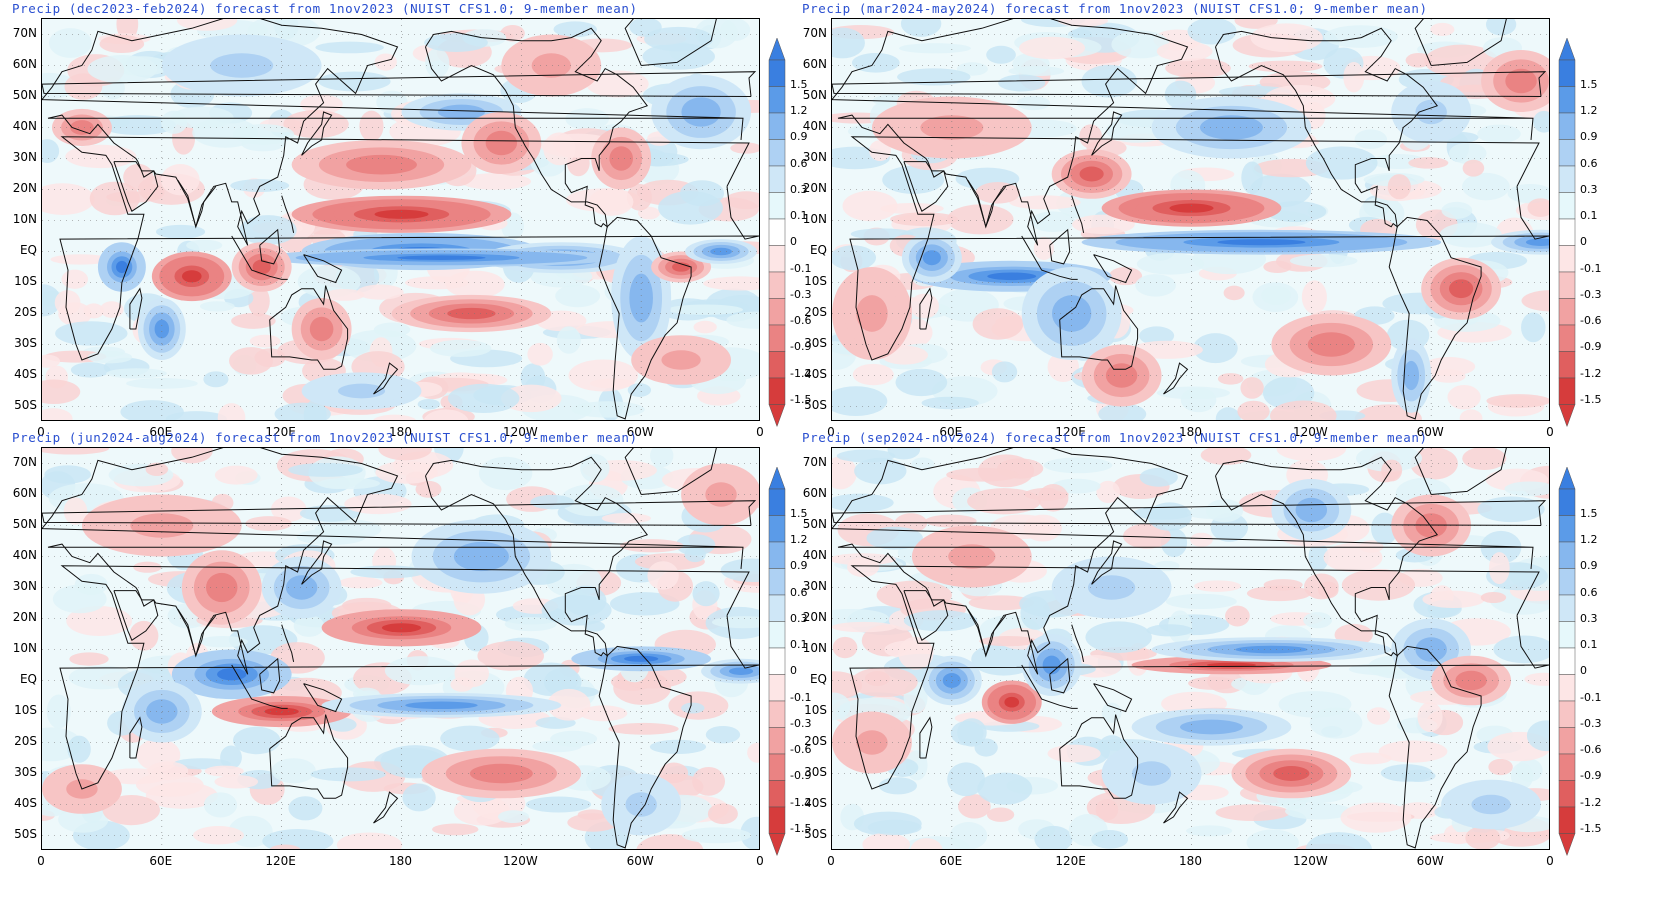 This screenshot has width=1665, height=899. I want to click on colorbar-label: 1.5, so click(1589, 84).